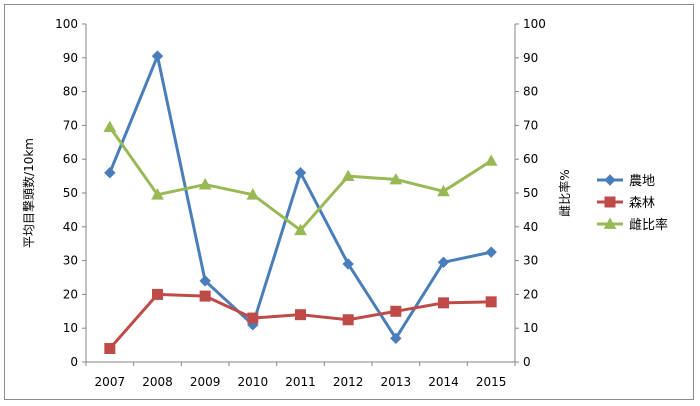  I want to click on y-axis-title-left: 平均目撃頭数/10km, so click(28, 193).